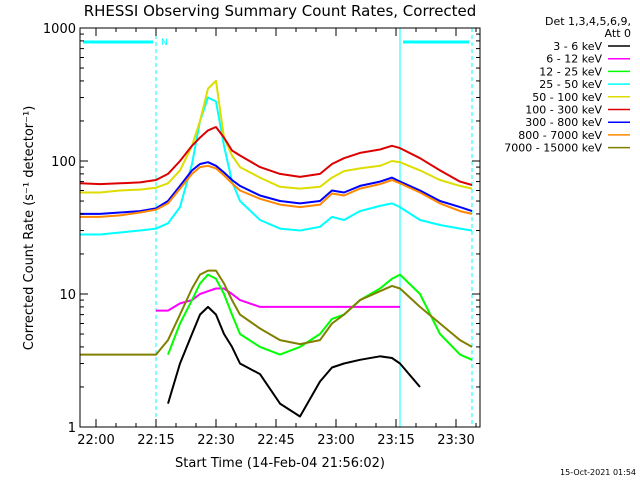 Image resolution: width=640 pixels, height=480 pixels. I want to click on timestamp: 15-Oct-2021 01:54, so click(598, 472).